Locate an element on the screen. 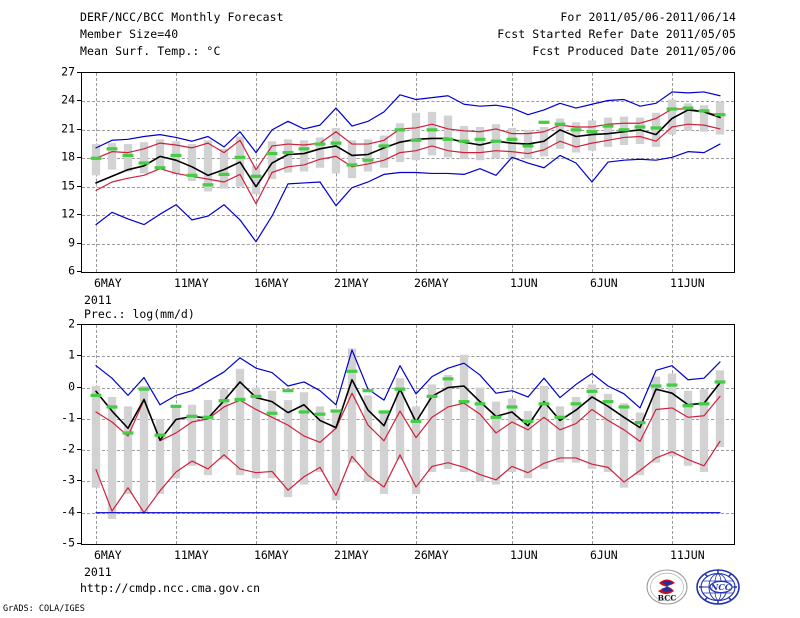 The width and height of the screenshot is (800, 618). agency-logos: BCC NCC is located at coordinates (697, 588).